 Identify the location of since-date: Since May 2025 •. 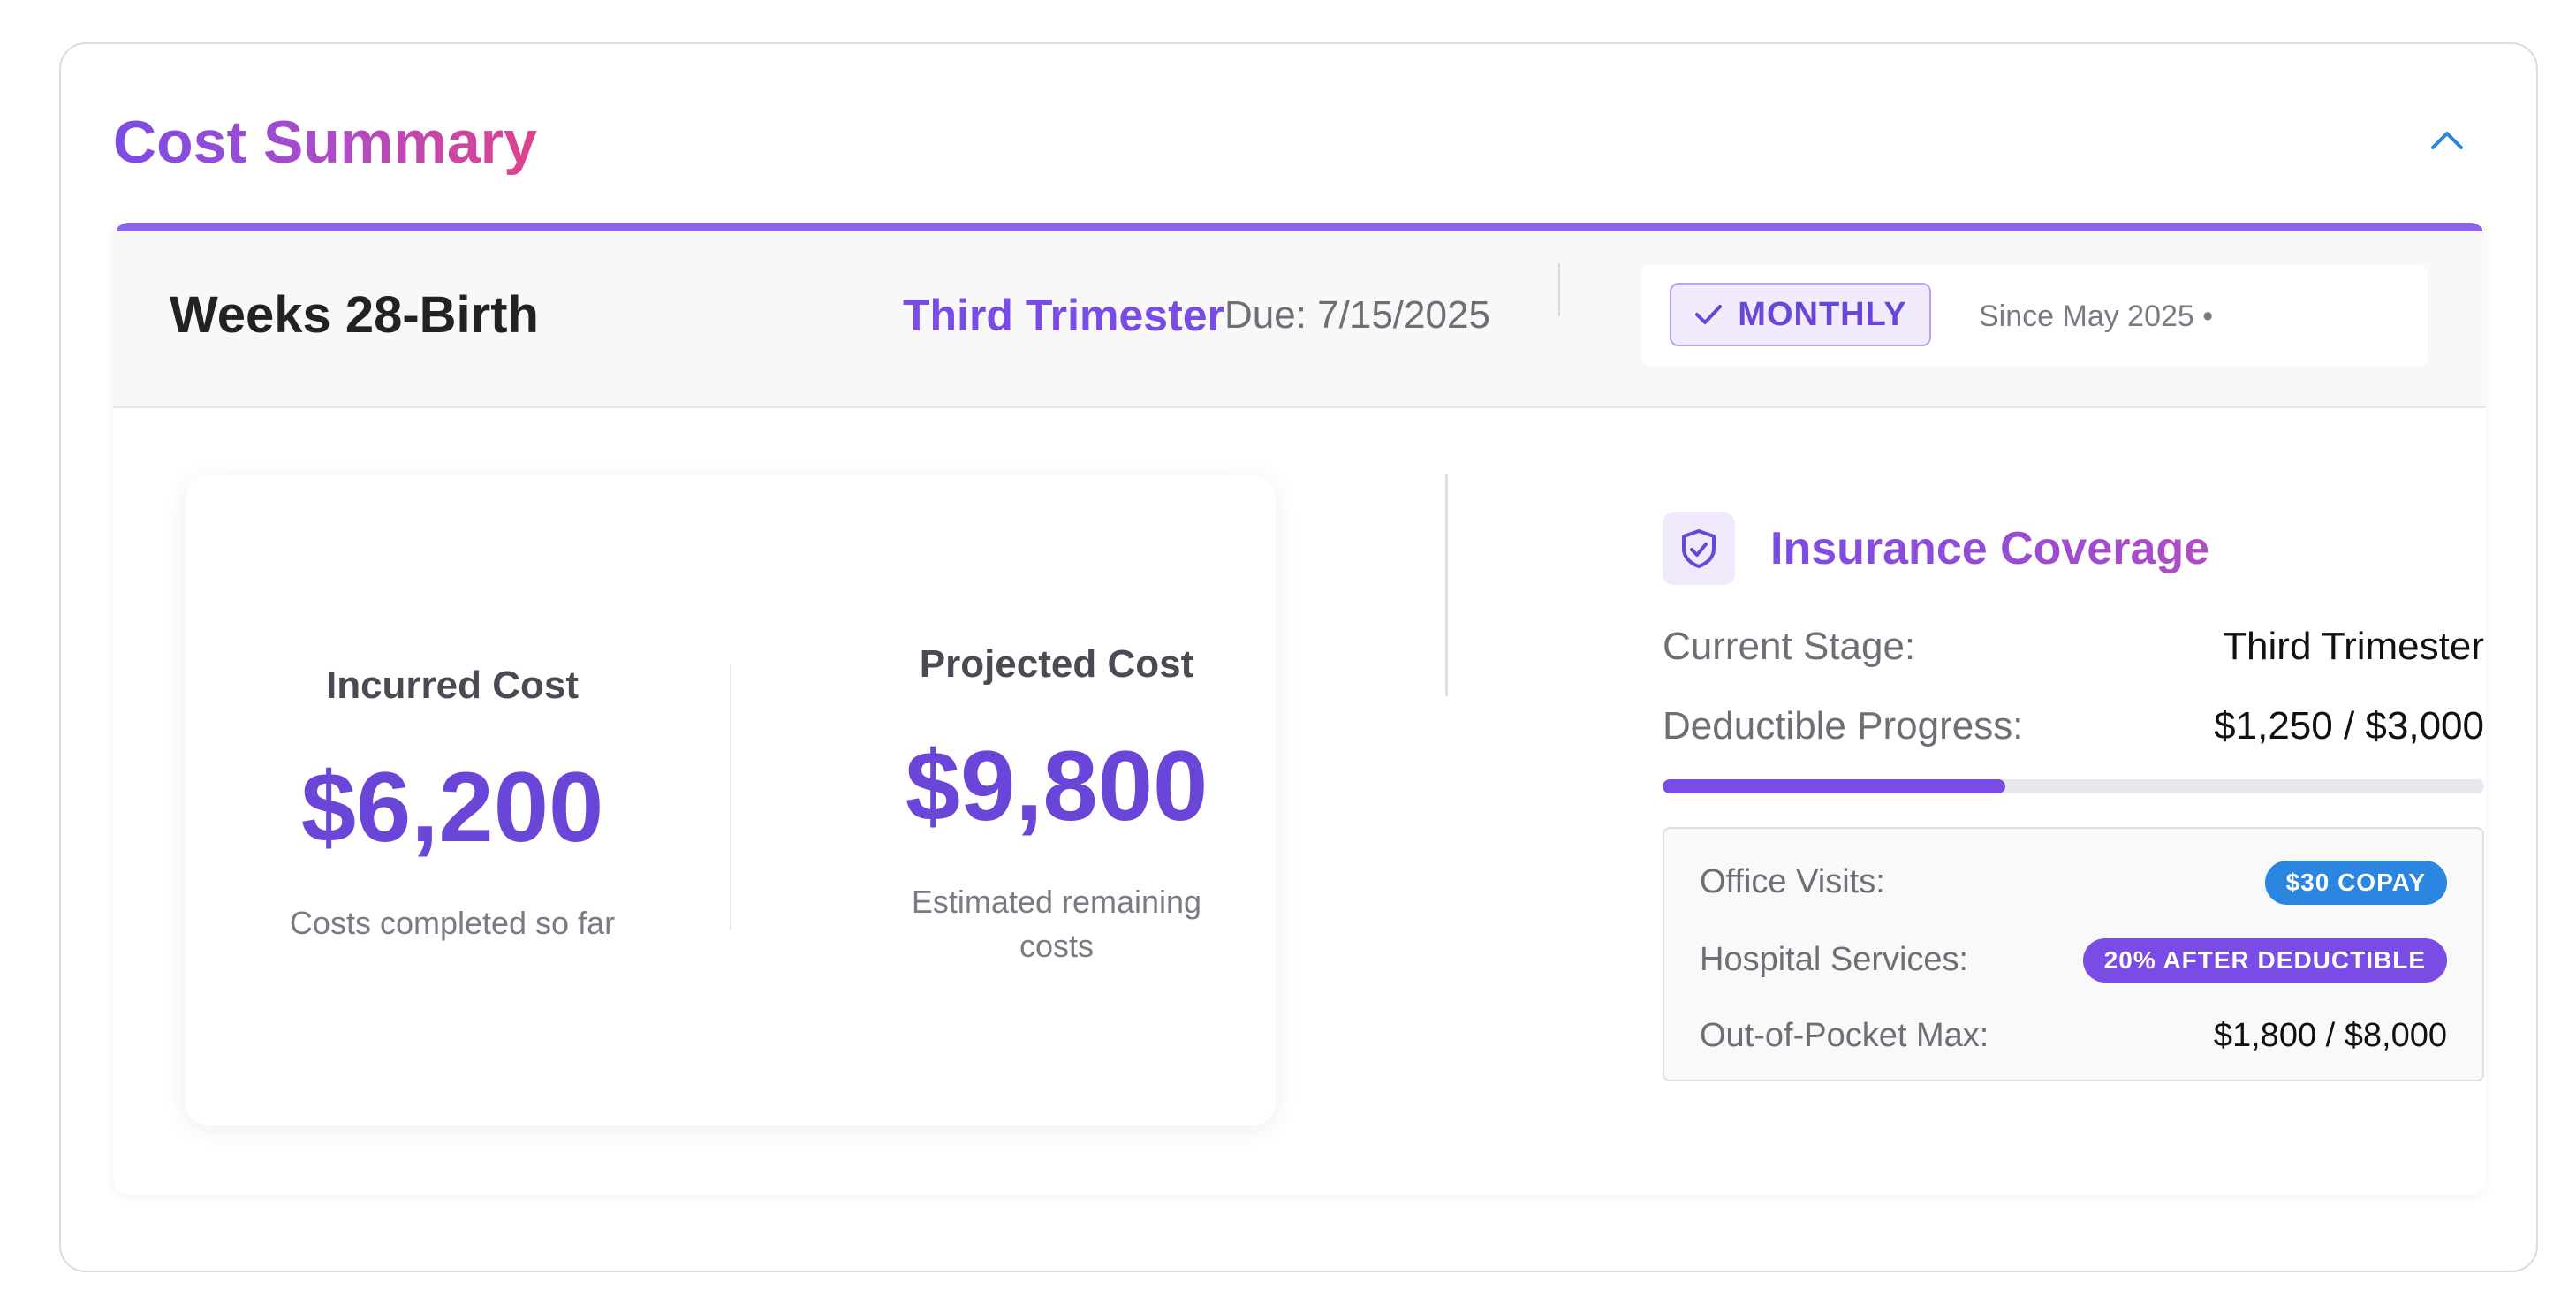
(2097, 316).